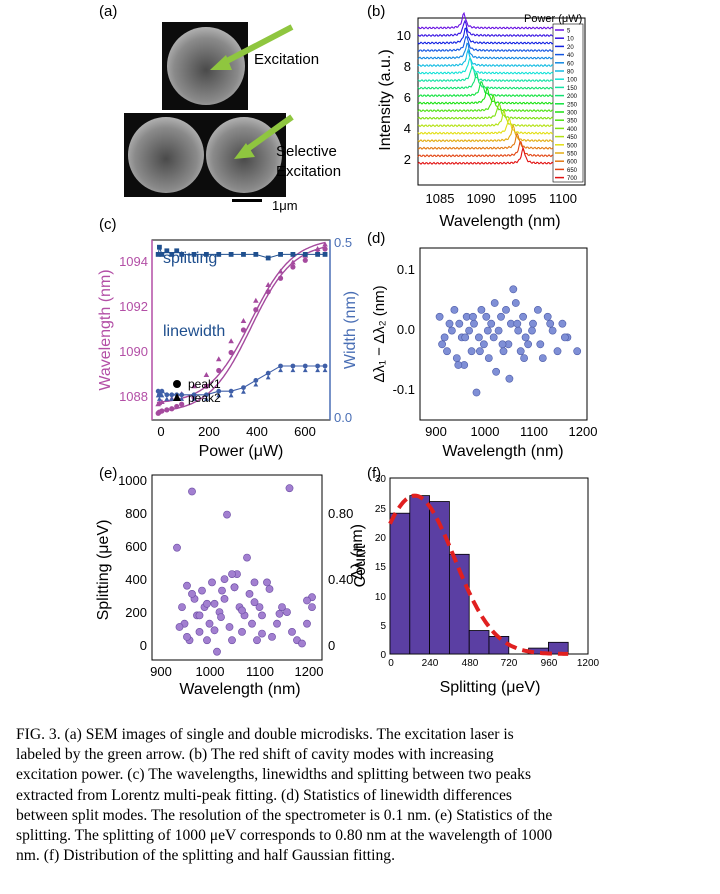 This screenshot has height=894, width=720. What do you see at coordinates (306, 151) in the screenshot?
I see `selective-excitation-label-line1: Selective` at bounding box center [306, 151].